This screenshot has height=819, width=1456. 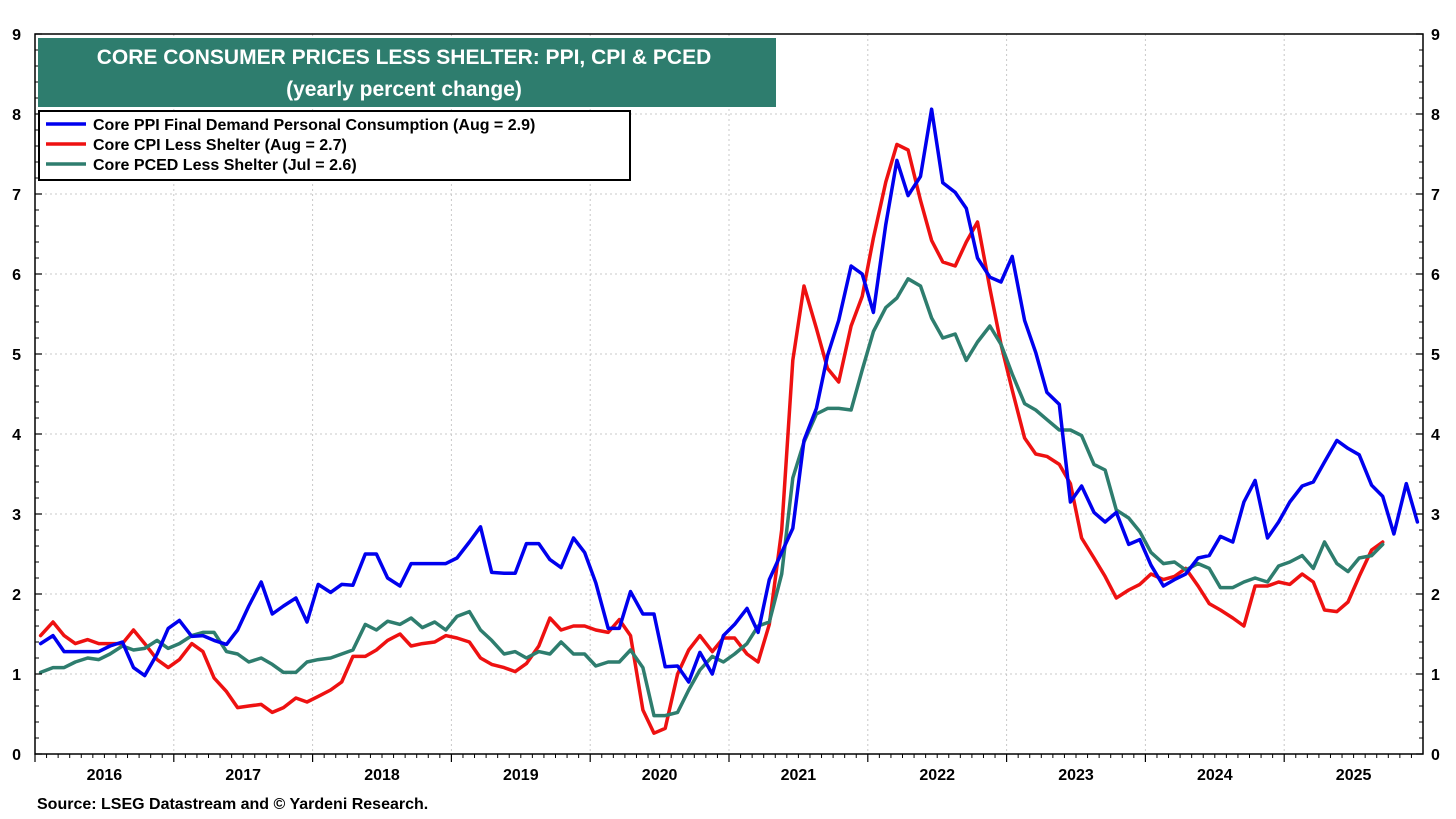 I want to click on x-tick-label: 2020, so click(x=660, y=775).